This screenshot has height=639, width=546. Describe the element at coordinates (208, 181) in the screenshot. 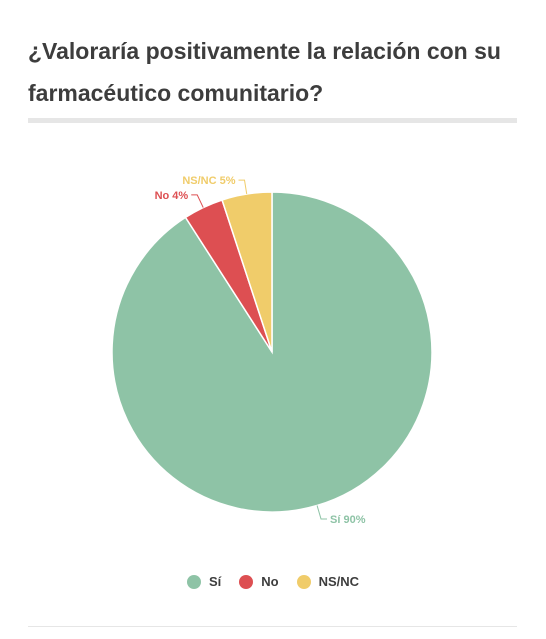

I see `slice-label-nsnc: NS/NC 5%` at that location.